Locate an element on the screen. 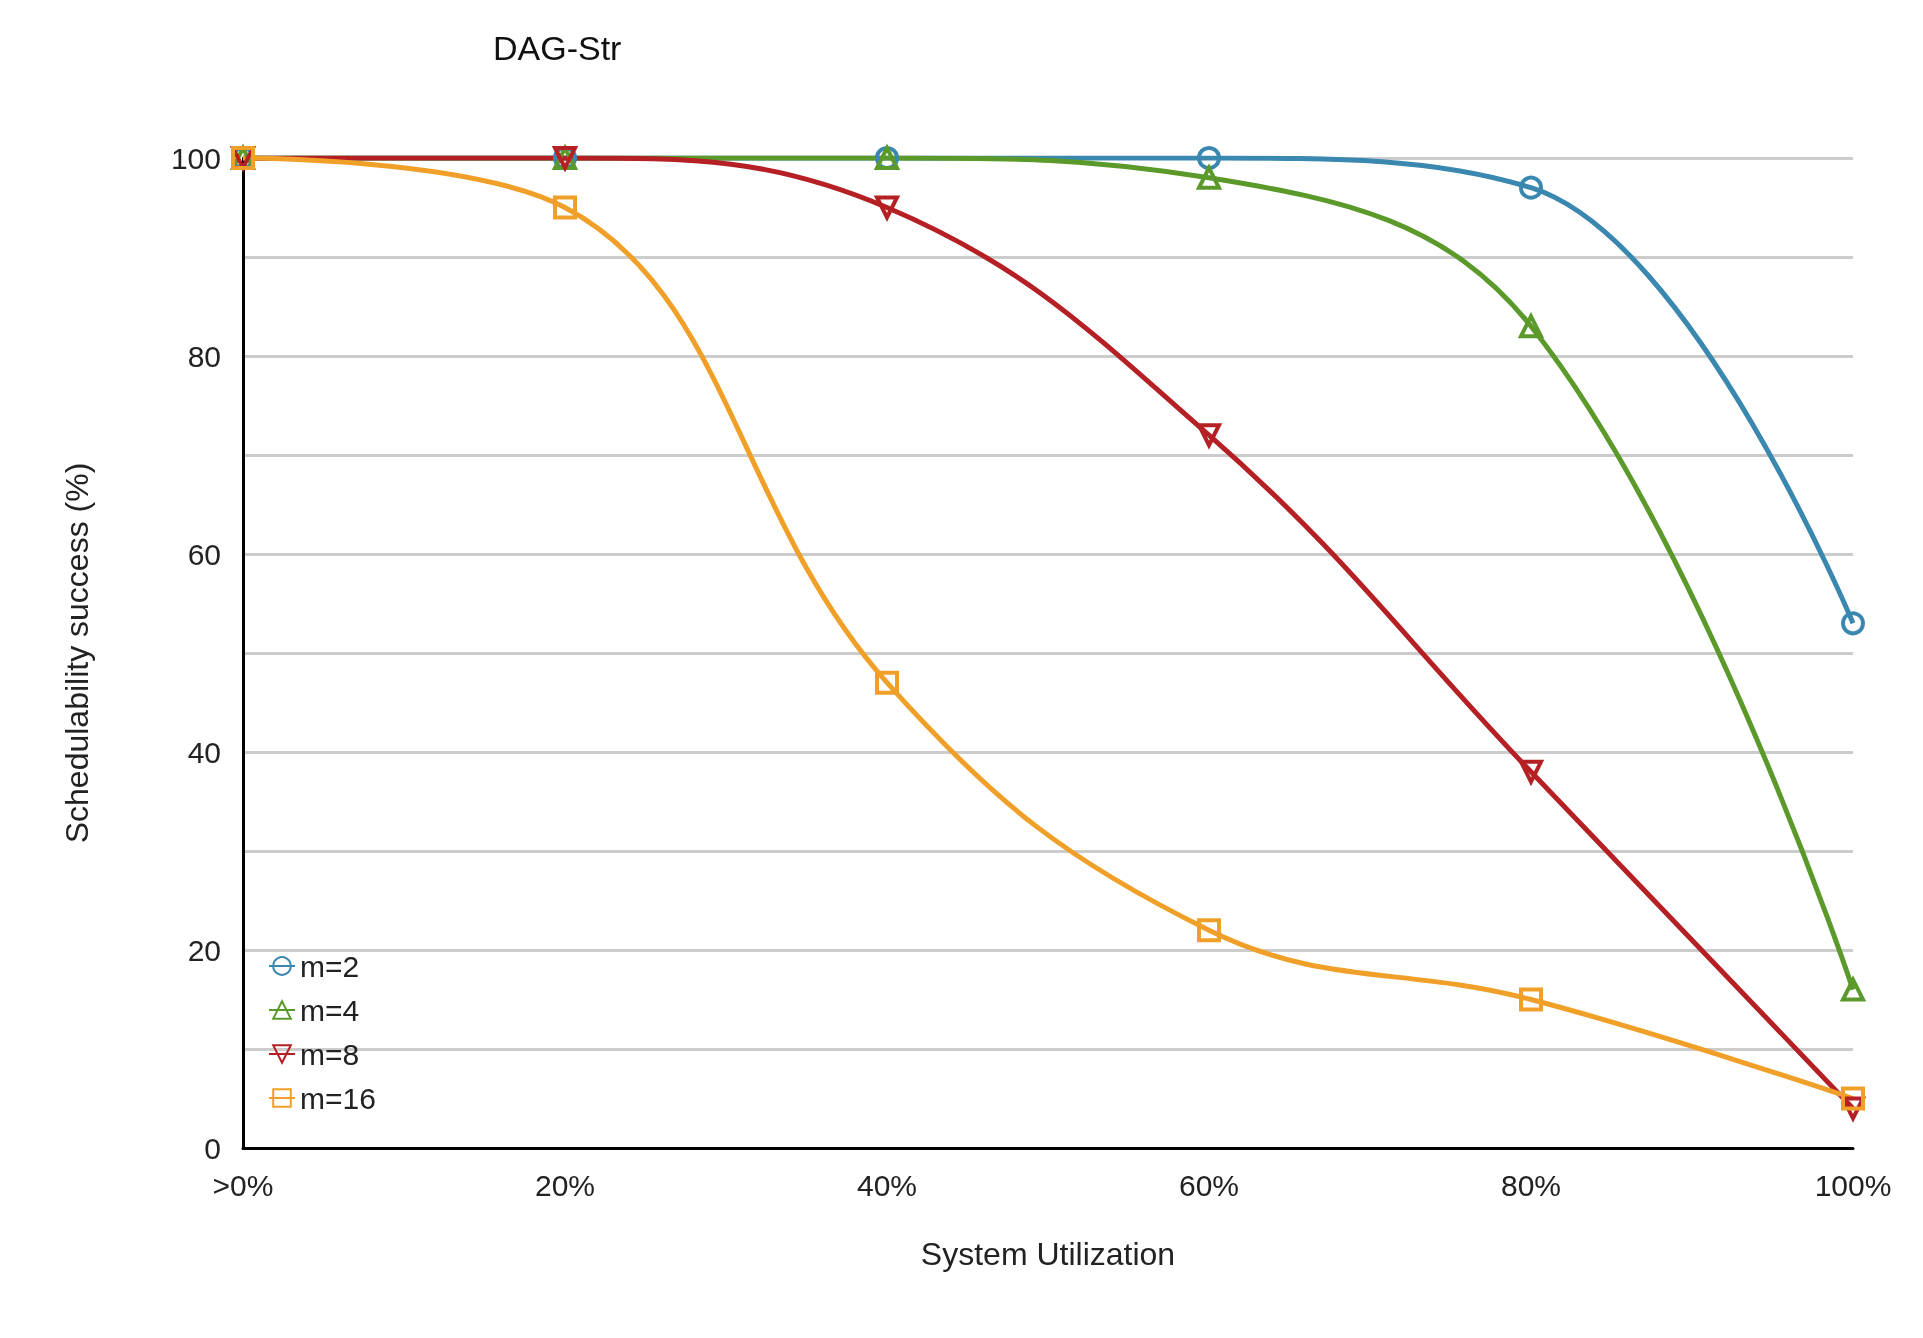 The width and height of the screenshot is (1923, 1338). y-tick-label: 100 is located at coordinates (195, 158).